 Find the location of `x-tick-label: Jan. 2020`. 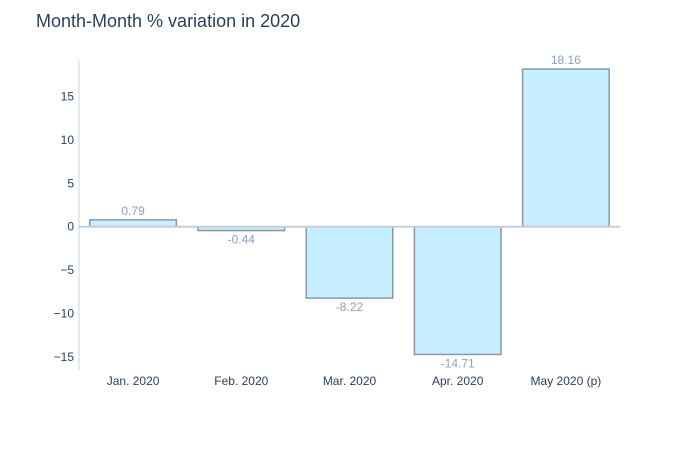

x-tick-label: Jan. 2020 is located at coordinates (133, 381).